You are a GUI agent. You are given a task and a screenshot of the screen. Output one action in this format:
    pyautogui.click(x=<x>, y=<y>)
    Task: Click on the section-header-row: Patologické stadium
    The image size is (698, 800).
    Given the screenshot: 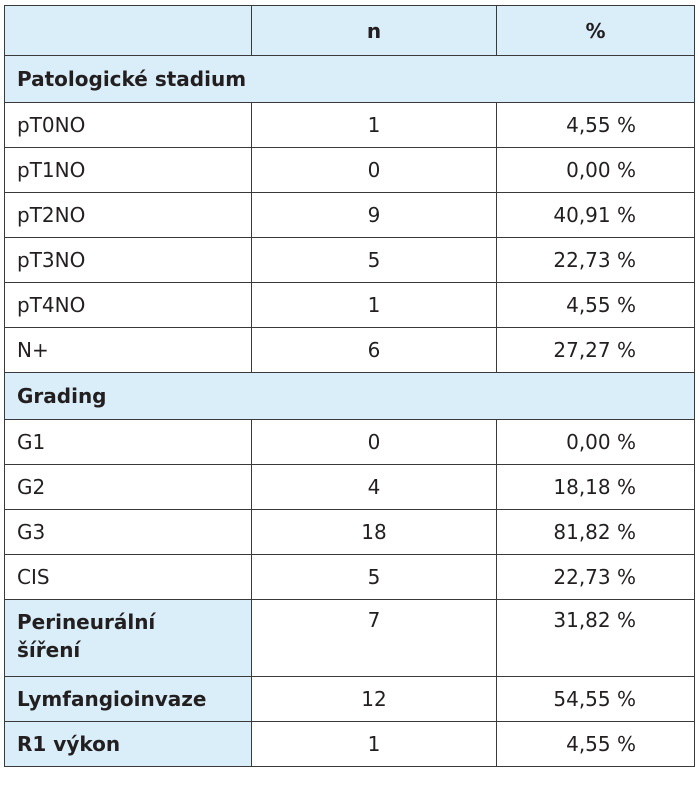 What is the action you would take?
    pyautogui.click(x=349, y=79)
    